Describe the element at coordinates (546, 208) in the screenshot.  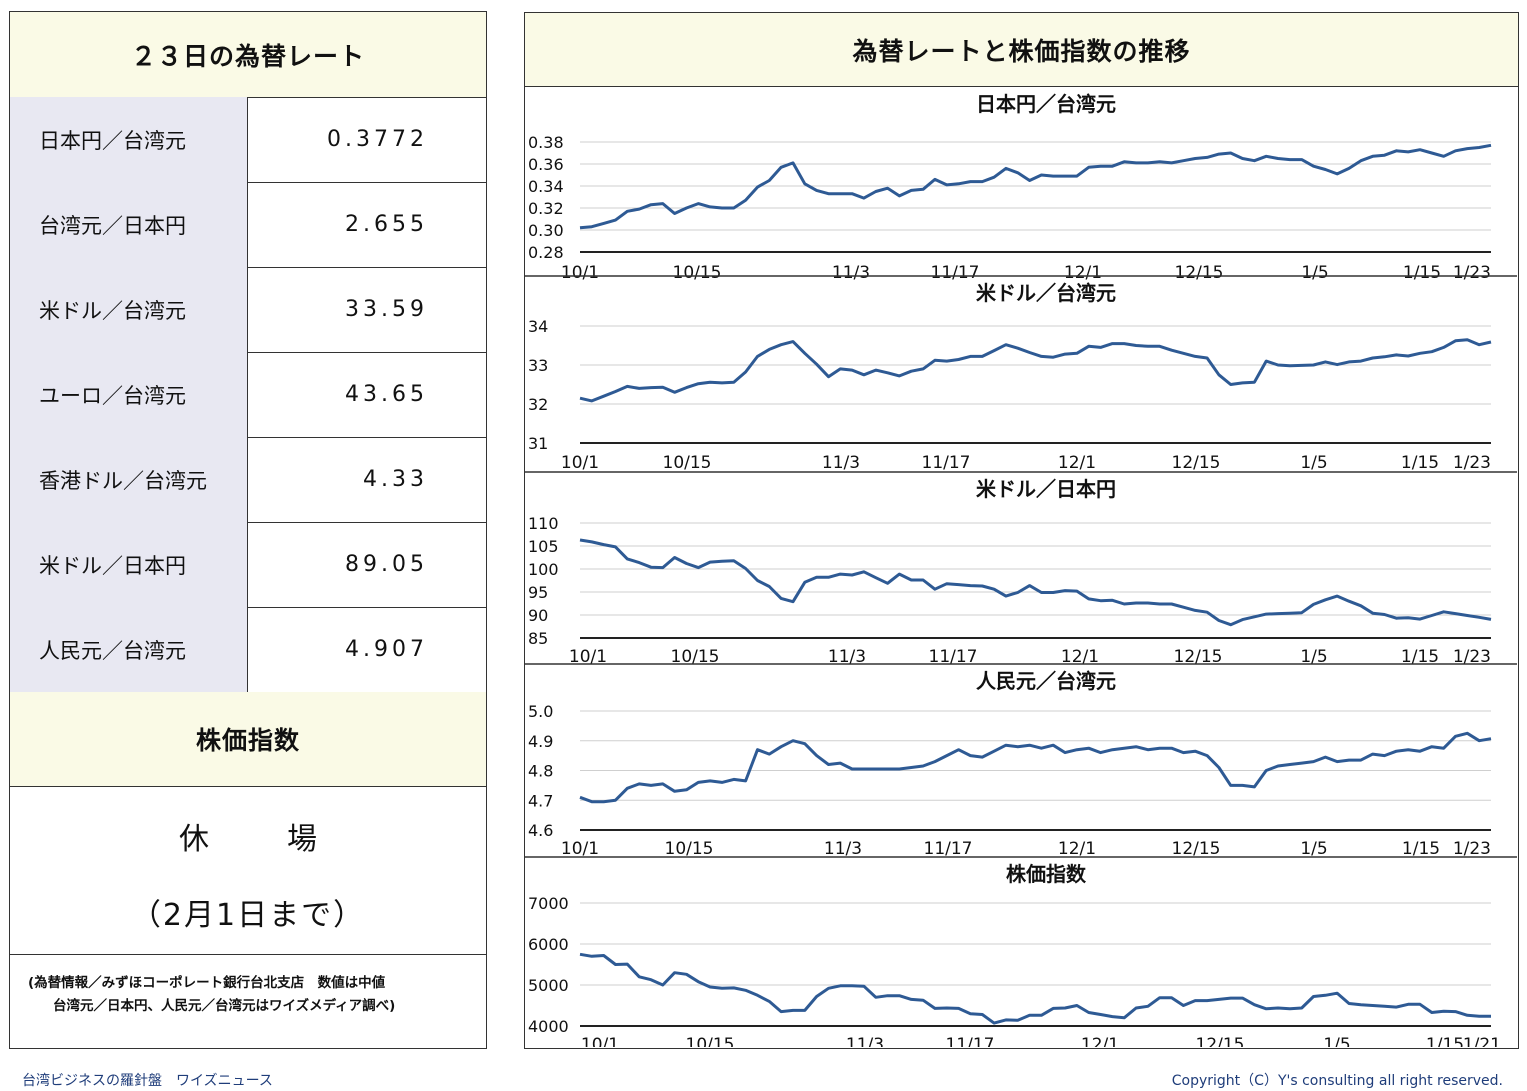
I see `y-tick-label: 0.32` at that location.